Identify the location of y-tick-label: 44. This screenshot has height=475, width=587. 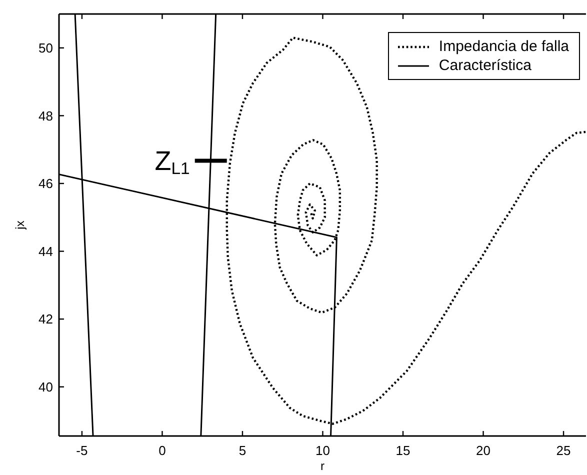
(45, 251).